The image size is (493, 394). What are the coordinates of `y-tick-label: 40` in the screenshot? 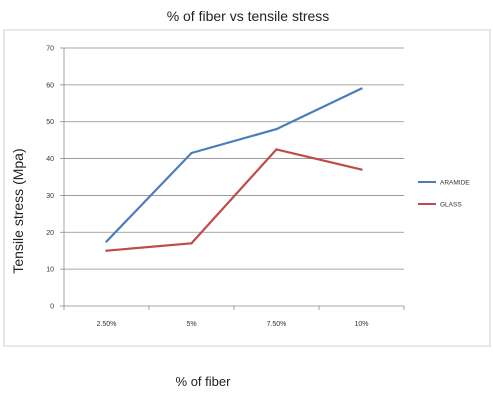 It's located at (50, 159).